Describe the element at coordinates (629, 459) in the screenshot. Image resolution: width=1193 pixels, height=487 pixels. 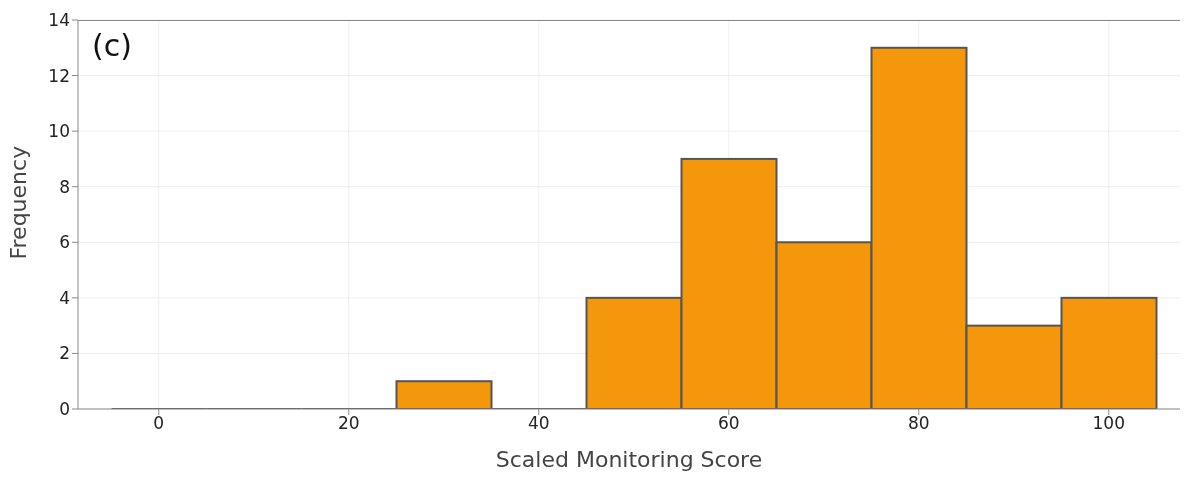
I see `x-axis-title: Scaled Monitoring Score` at that location.